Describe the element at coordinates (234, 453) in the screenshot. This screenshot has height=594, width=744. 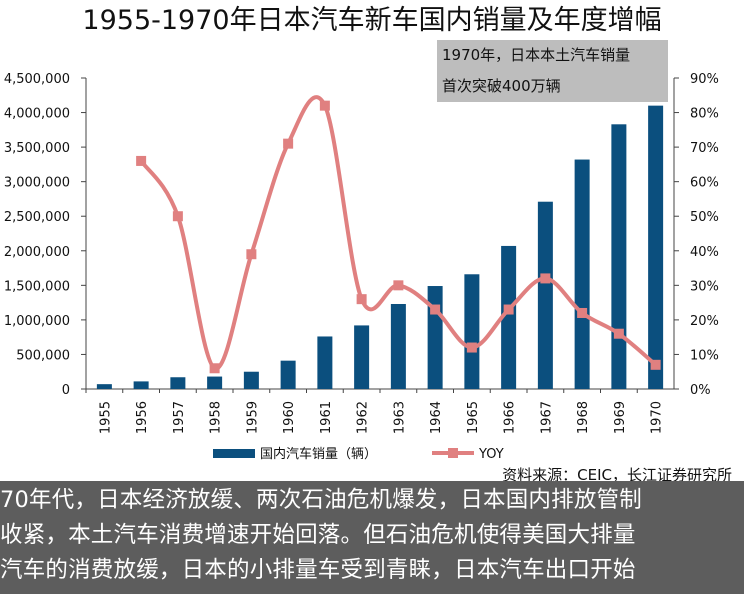
I see `legend-bar-swatch` at that location.